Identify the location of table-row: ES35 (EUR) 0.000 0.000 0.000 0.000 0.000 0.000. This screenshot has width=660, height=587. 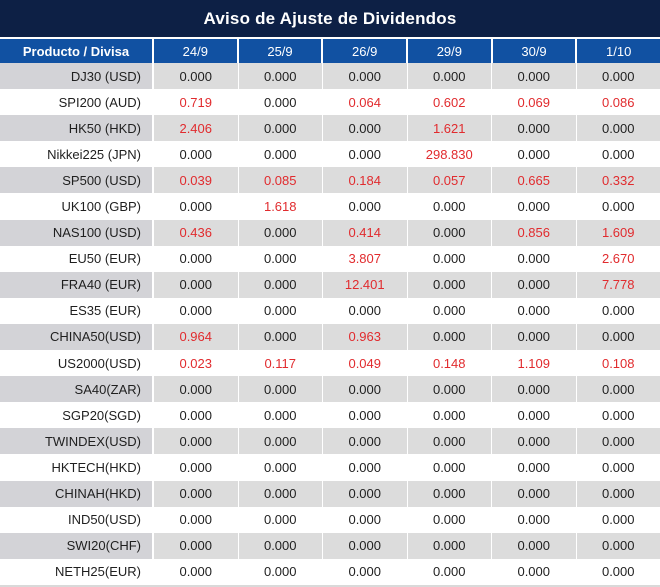
(330, 310).